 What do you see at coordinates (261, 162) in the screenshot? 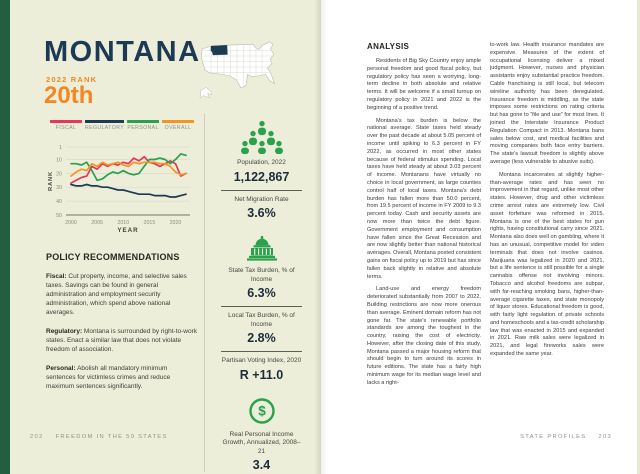
I see `stat-label: Population, 2022` at bounding box center [261, 162].